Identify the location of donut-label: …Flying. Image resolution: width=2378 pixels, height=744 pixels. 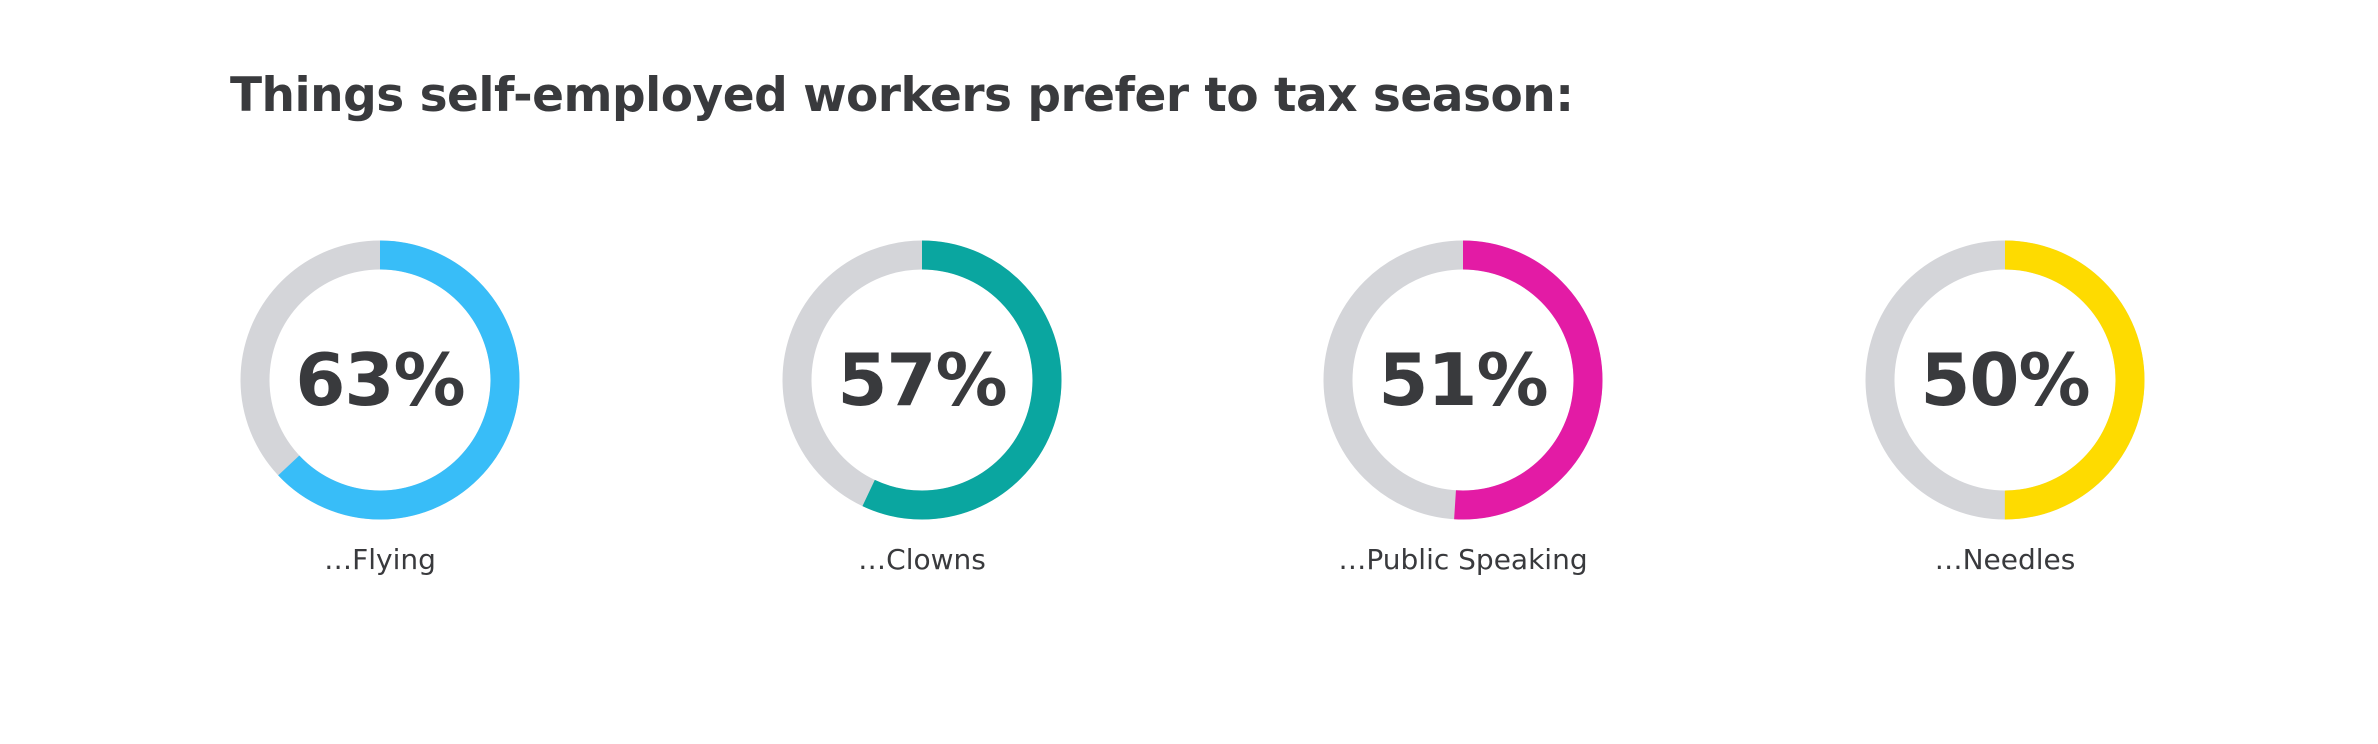
(380, 559).